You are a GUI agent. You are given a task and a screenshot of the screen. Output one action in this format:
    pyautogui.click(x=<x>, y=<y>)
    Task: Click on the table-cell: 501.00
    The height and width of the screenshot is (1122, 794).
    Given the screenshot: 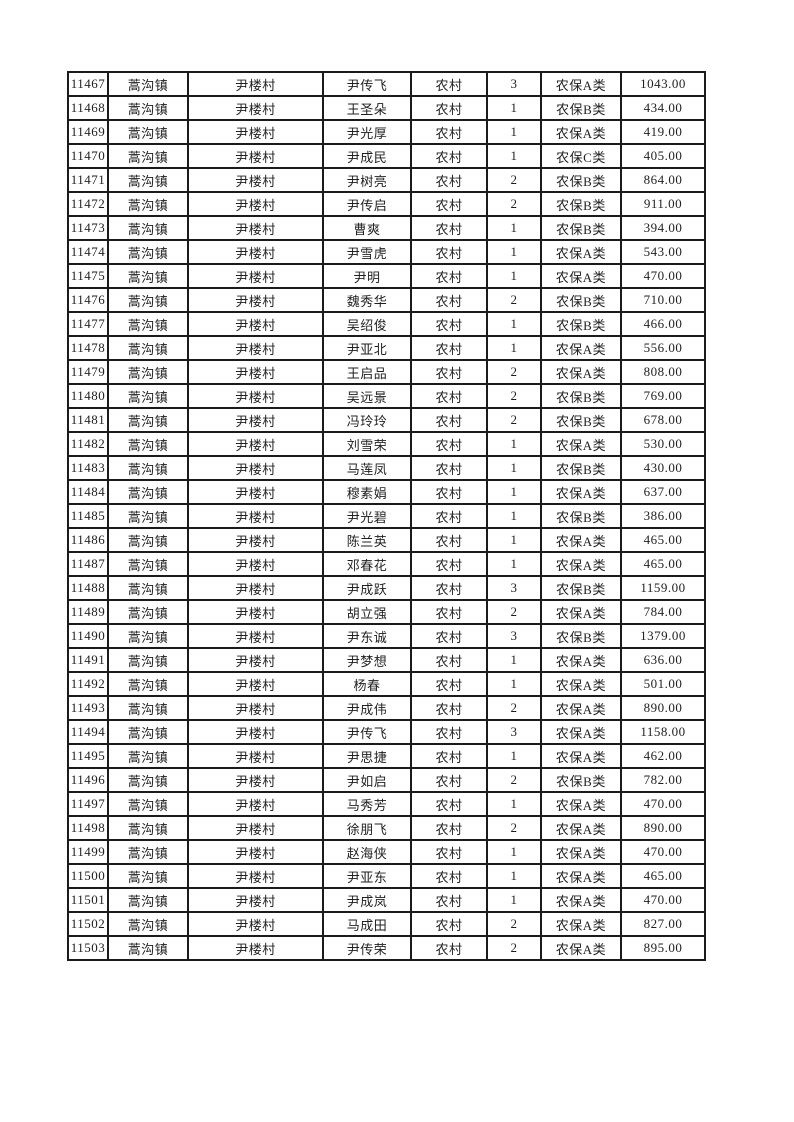 What is the action you would take?
    pyautogui.click(x=663, y=684)
    